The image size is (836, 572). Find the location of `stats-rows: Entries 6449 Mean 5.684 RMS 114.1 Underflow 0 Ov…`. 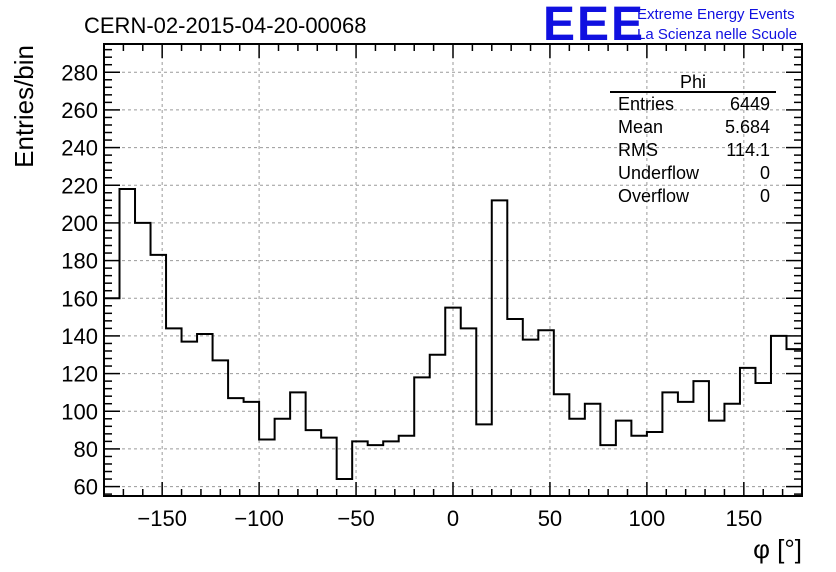

stats-rows: Entries 6449 Mean 5.684 RMS 114.1 Underflow 0 Ov… is located at coordinates (694, 150).